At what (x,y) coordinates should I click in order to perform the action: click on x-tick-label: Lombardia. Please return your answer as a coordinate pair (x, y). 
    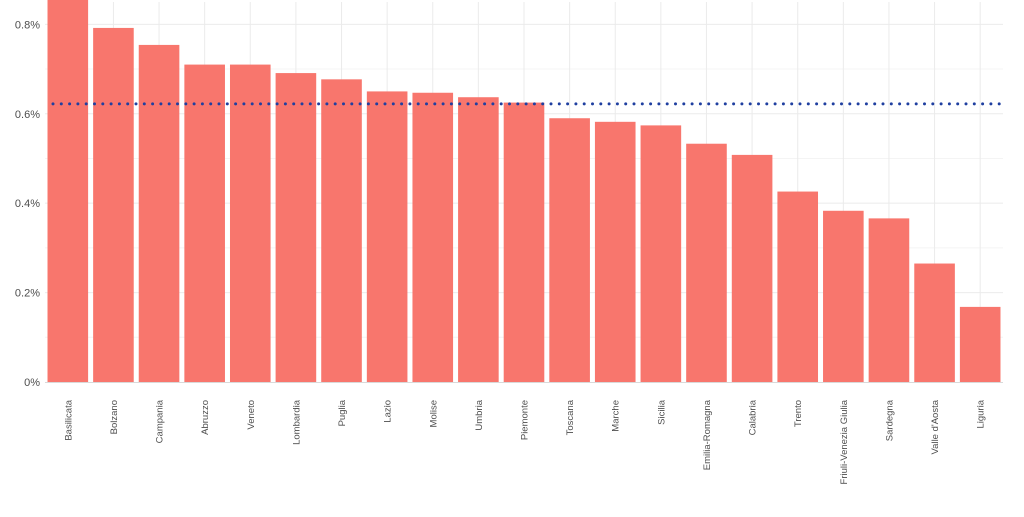
    Looking at the image, I should click on (296, 422).